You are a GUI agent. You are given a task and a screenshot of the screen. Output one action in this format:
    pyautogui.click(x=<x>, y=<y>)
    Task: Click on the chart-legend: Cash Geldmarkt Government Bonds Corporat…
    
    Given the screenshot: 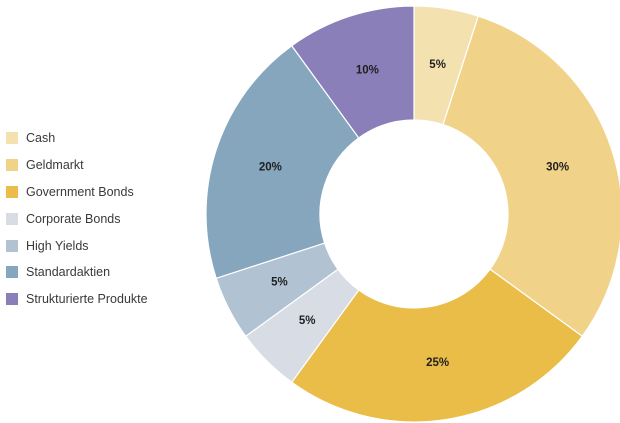 What is the action you would take?
    pyautogui.click(x=101, y=219)
    